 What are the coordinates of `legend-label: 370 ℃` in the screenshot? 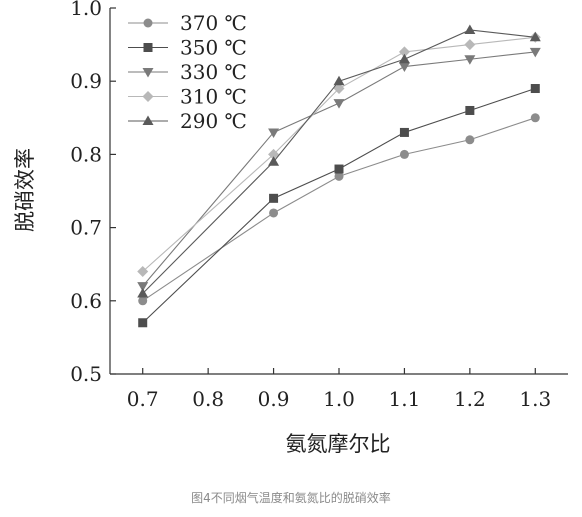 It's located at (213, 23).